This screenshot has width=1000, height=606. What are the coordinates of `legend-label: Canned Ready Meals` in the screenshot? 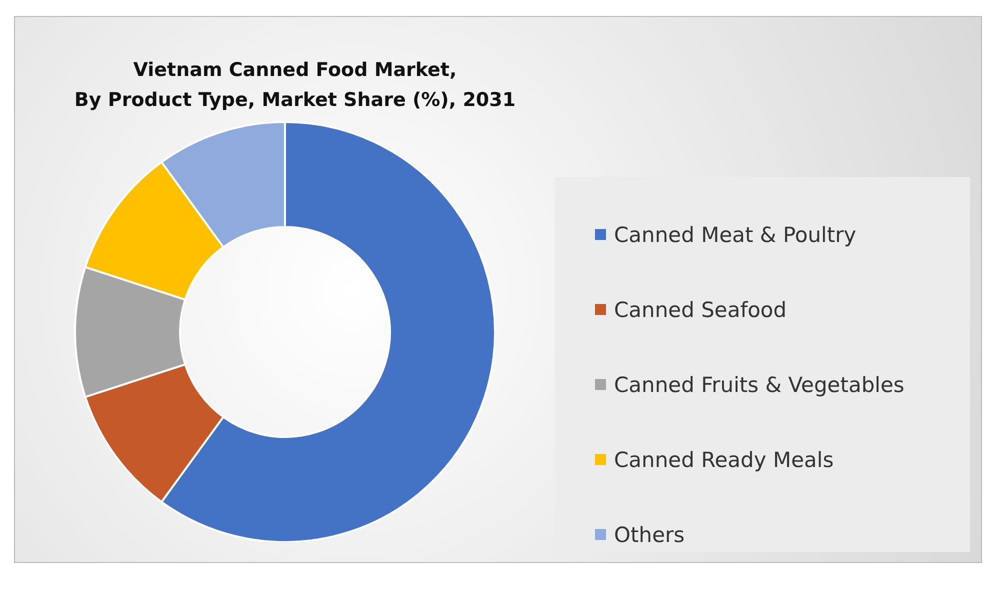 It's located at (724, 460).